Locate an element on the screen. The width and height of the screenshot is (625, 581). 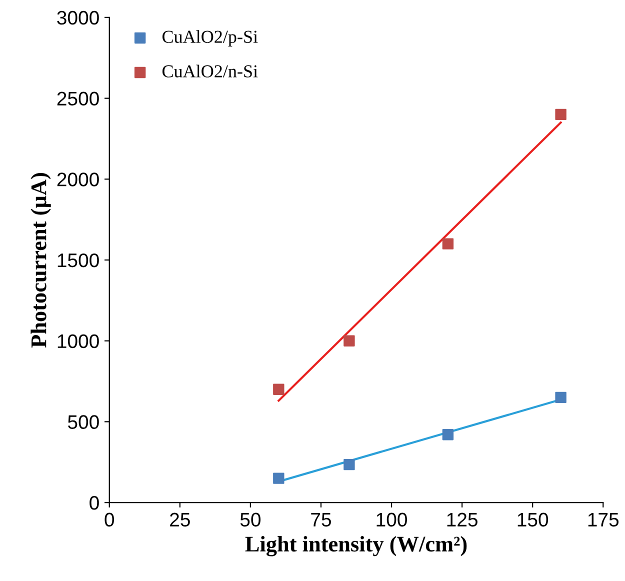
x-tick-label: 50 is located at coordinates (250, 519).